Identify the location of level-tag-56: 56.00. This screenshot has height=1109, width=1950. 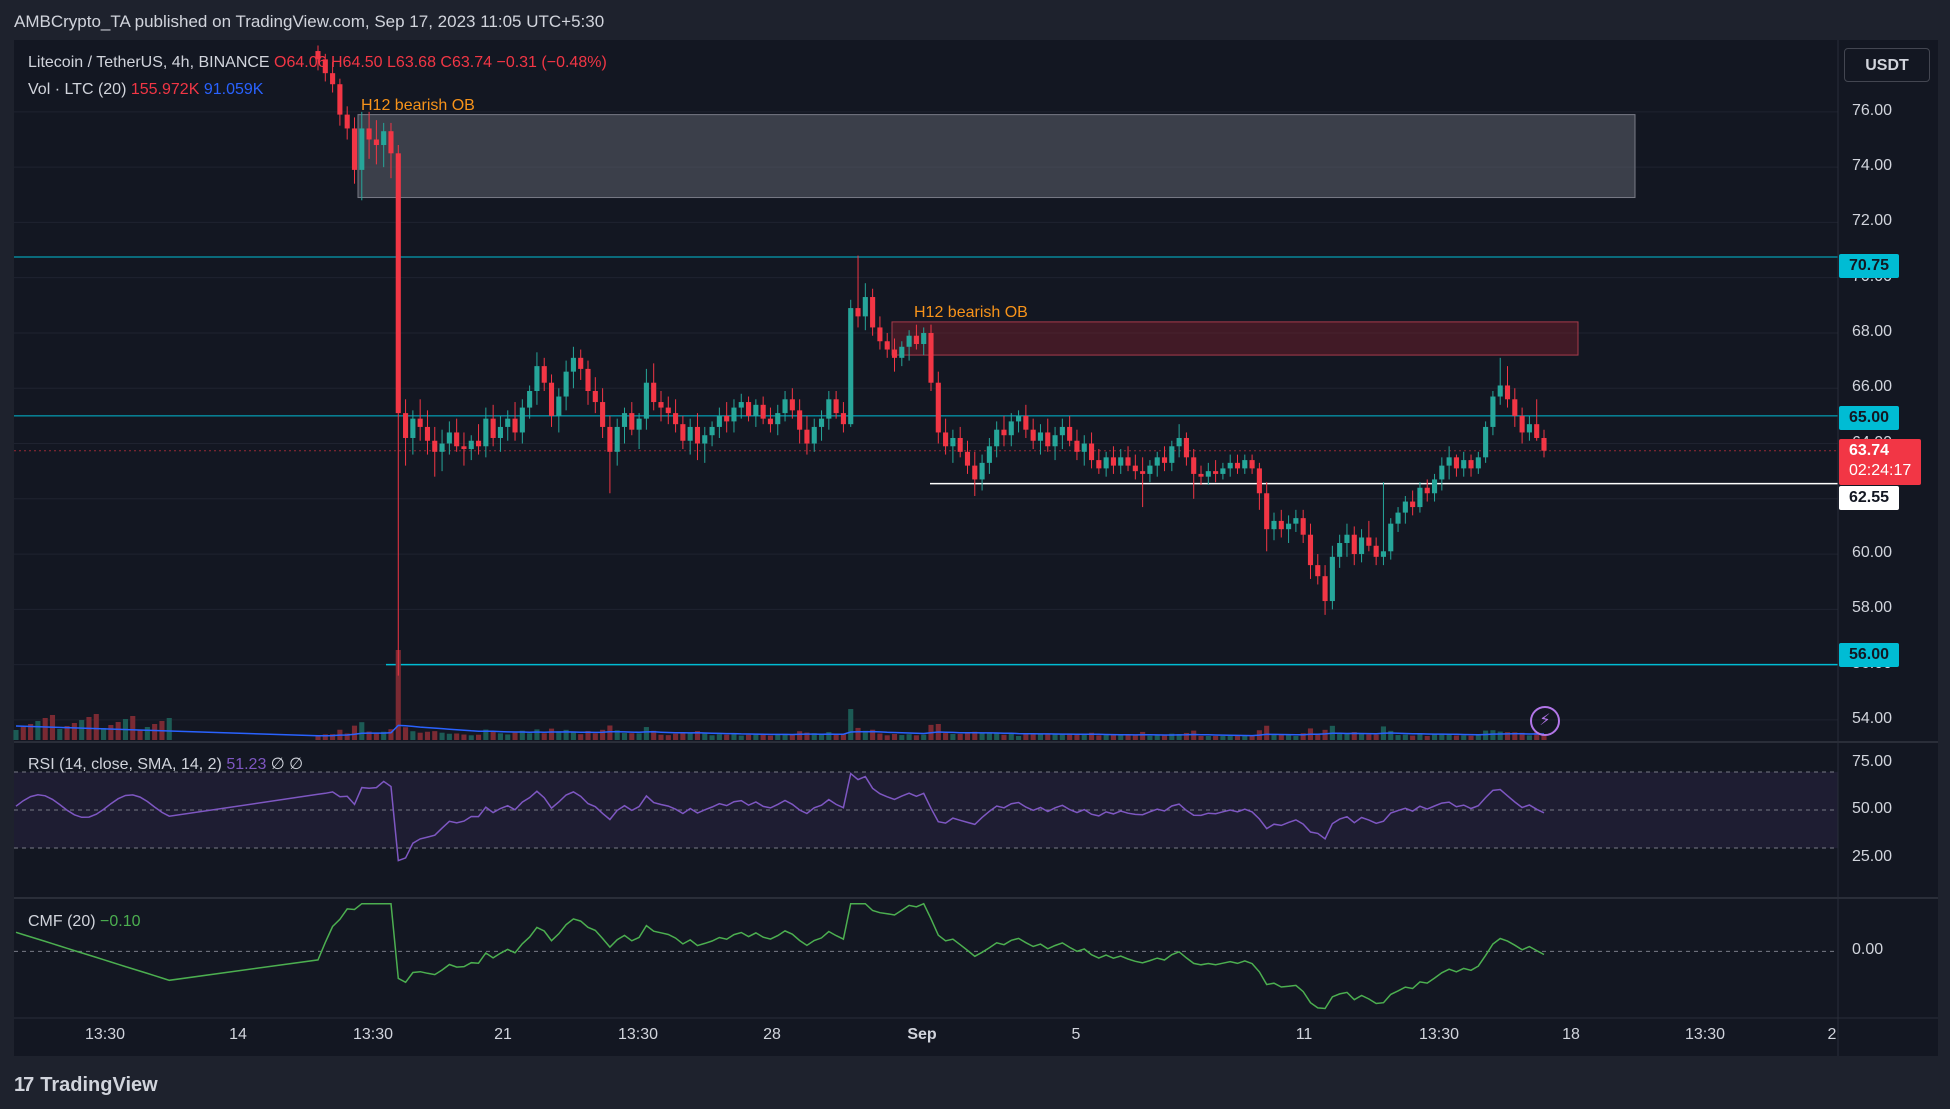
(1869, 655).